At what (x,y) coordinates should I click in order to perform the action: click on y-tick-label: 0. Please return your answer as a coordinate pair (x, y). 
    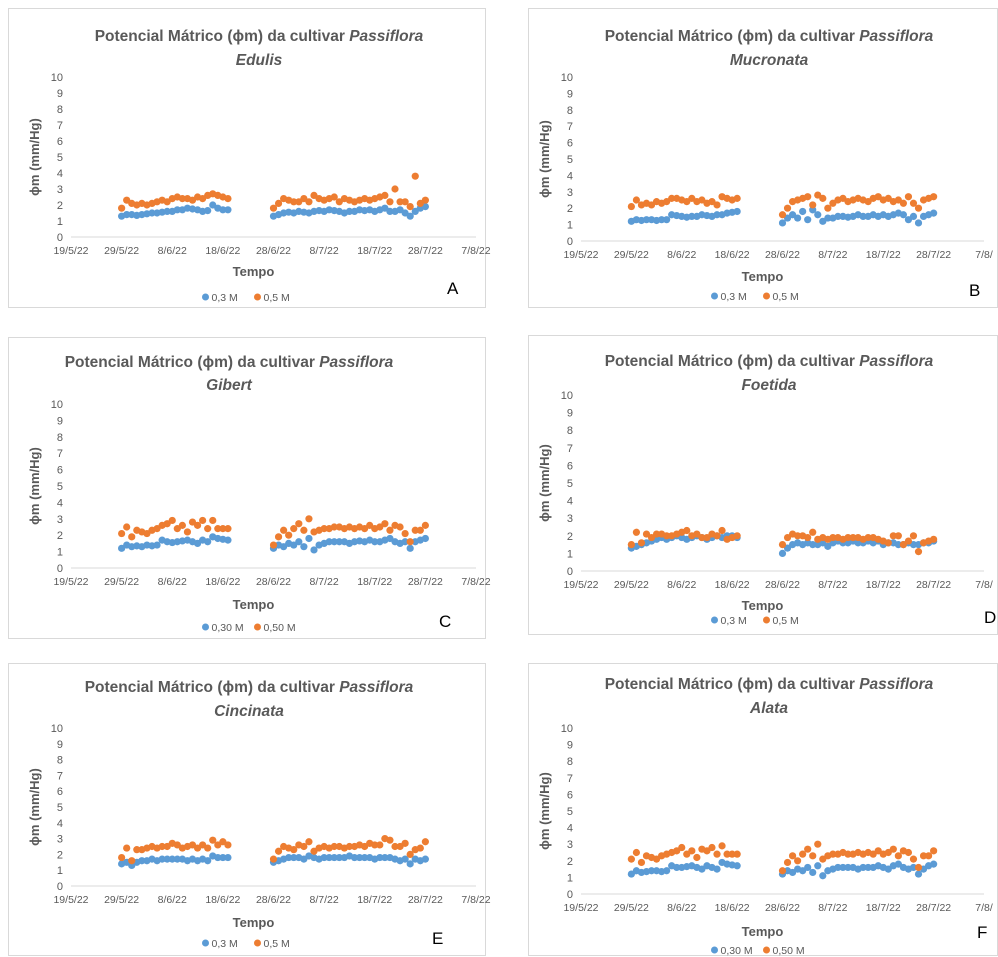
    Looking at the image, I should click on (60, 569).